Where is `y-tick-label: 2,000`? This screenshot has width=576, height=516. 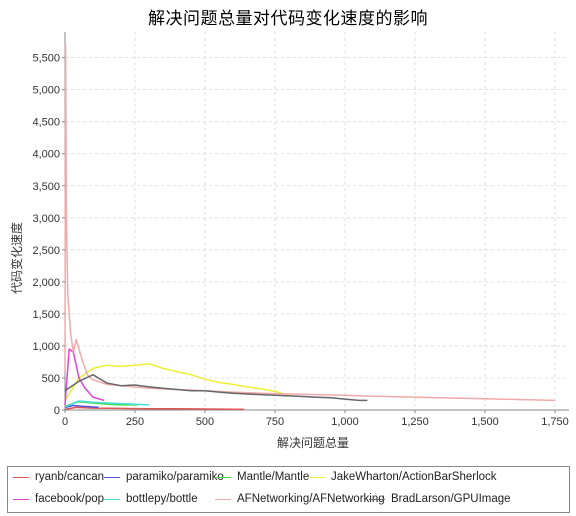 y-tick-label: 2,000 is located at coordinates (46, 283).